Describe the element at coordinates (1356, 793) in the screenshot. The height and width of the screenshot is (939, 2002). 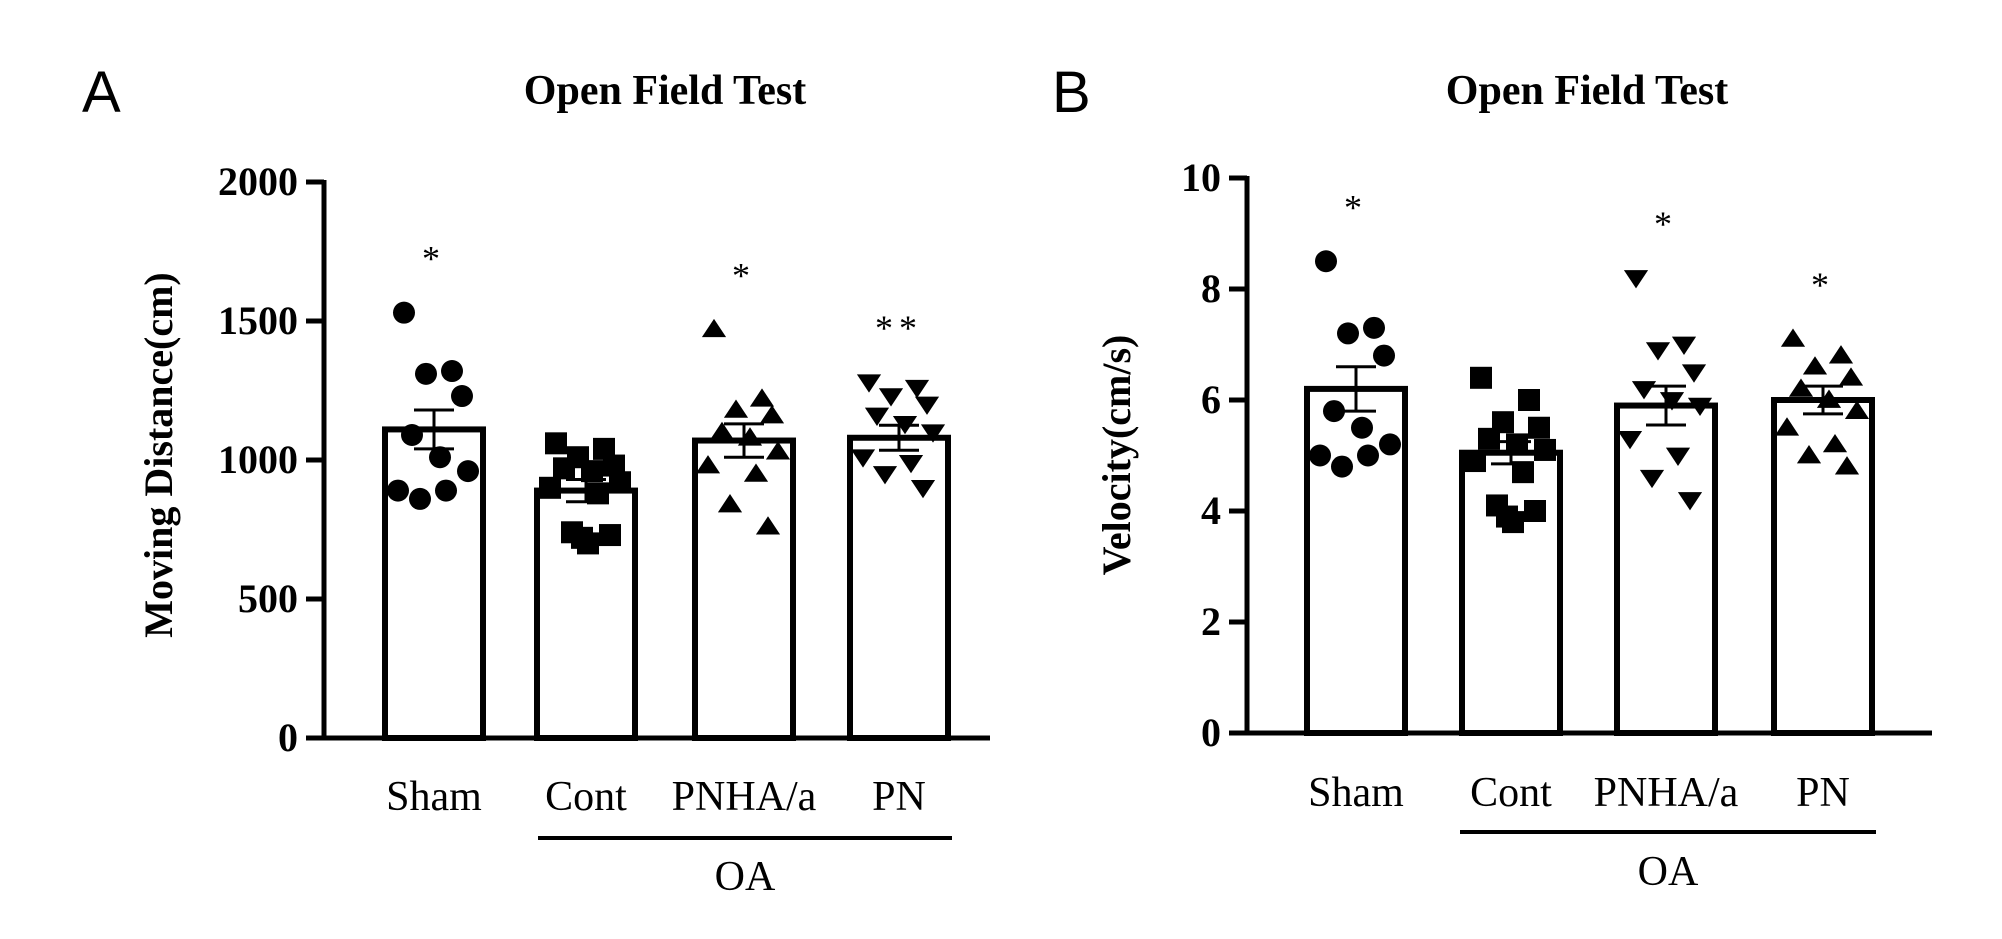
I see `panel-b-category-label-sham: Sham` at that location.